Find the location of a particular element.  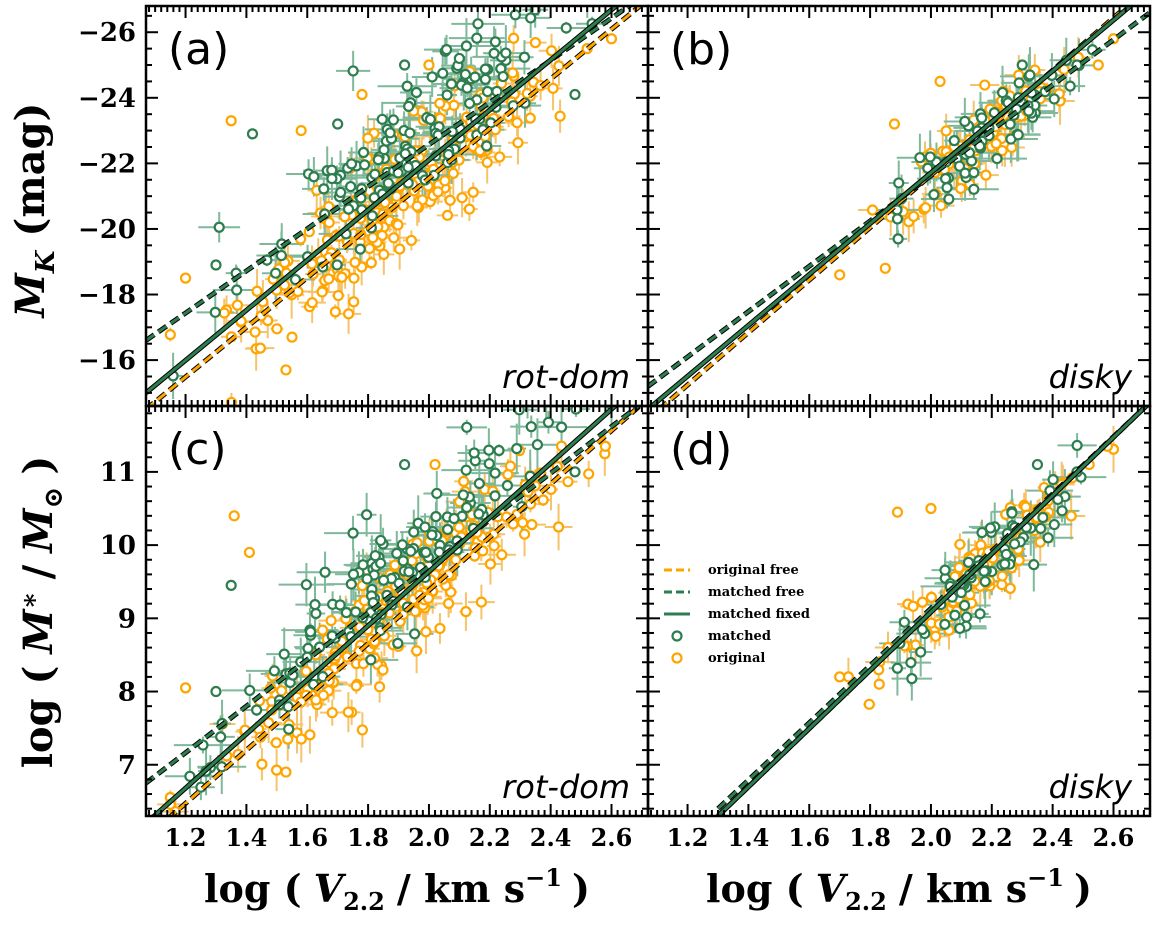

svg-text: log (V2.2/ km s−1) is located at coordinates (899, 889).